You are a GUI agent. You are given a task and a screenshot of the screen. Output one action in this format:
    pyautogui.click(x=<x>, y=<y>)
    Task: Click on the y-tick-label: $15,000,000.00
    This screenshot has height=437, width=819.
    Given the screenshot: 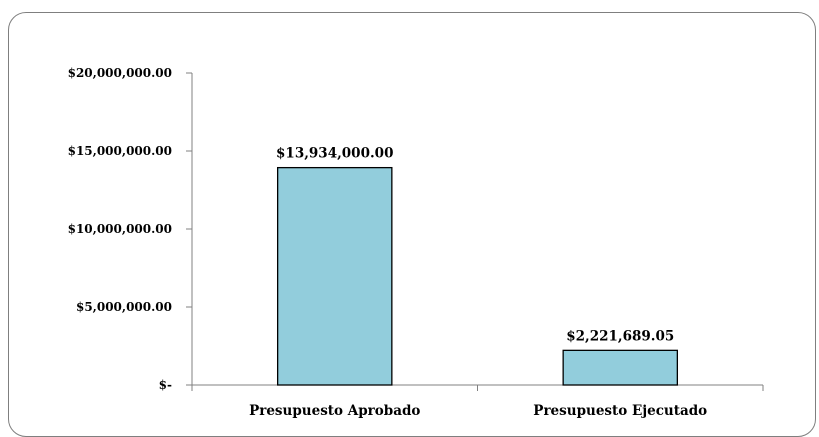 What is the action you would take?
    pyautogui.click(x=120, y=151)
    